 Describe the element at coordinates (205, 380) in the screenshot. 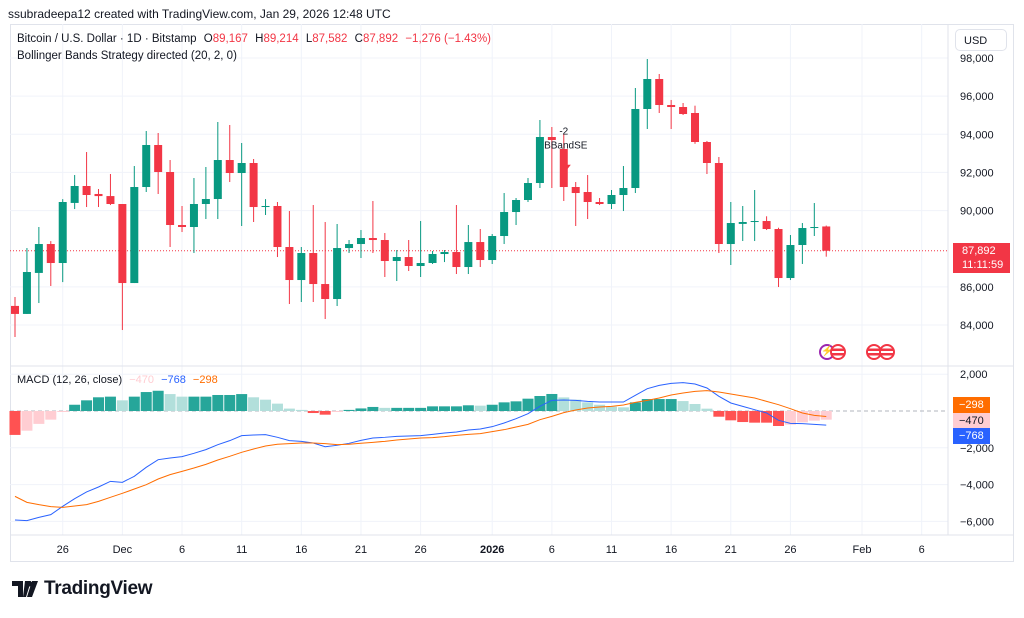

I see `macd-signal-value: −298` at that location.